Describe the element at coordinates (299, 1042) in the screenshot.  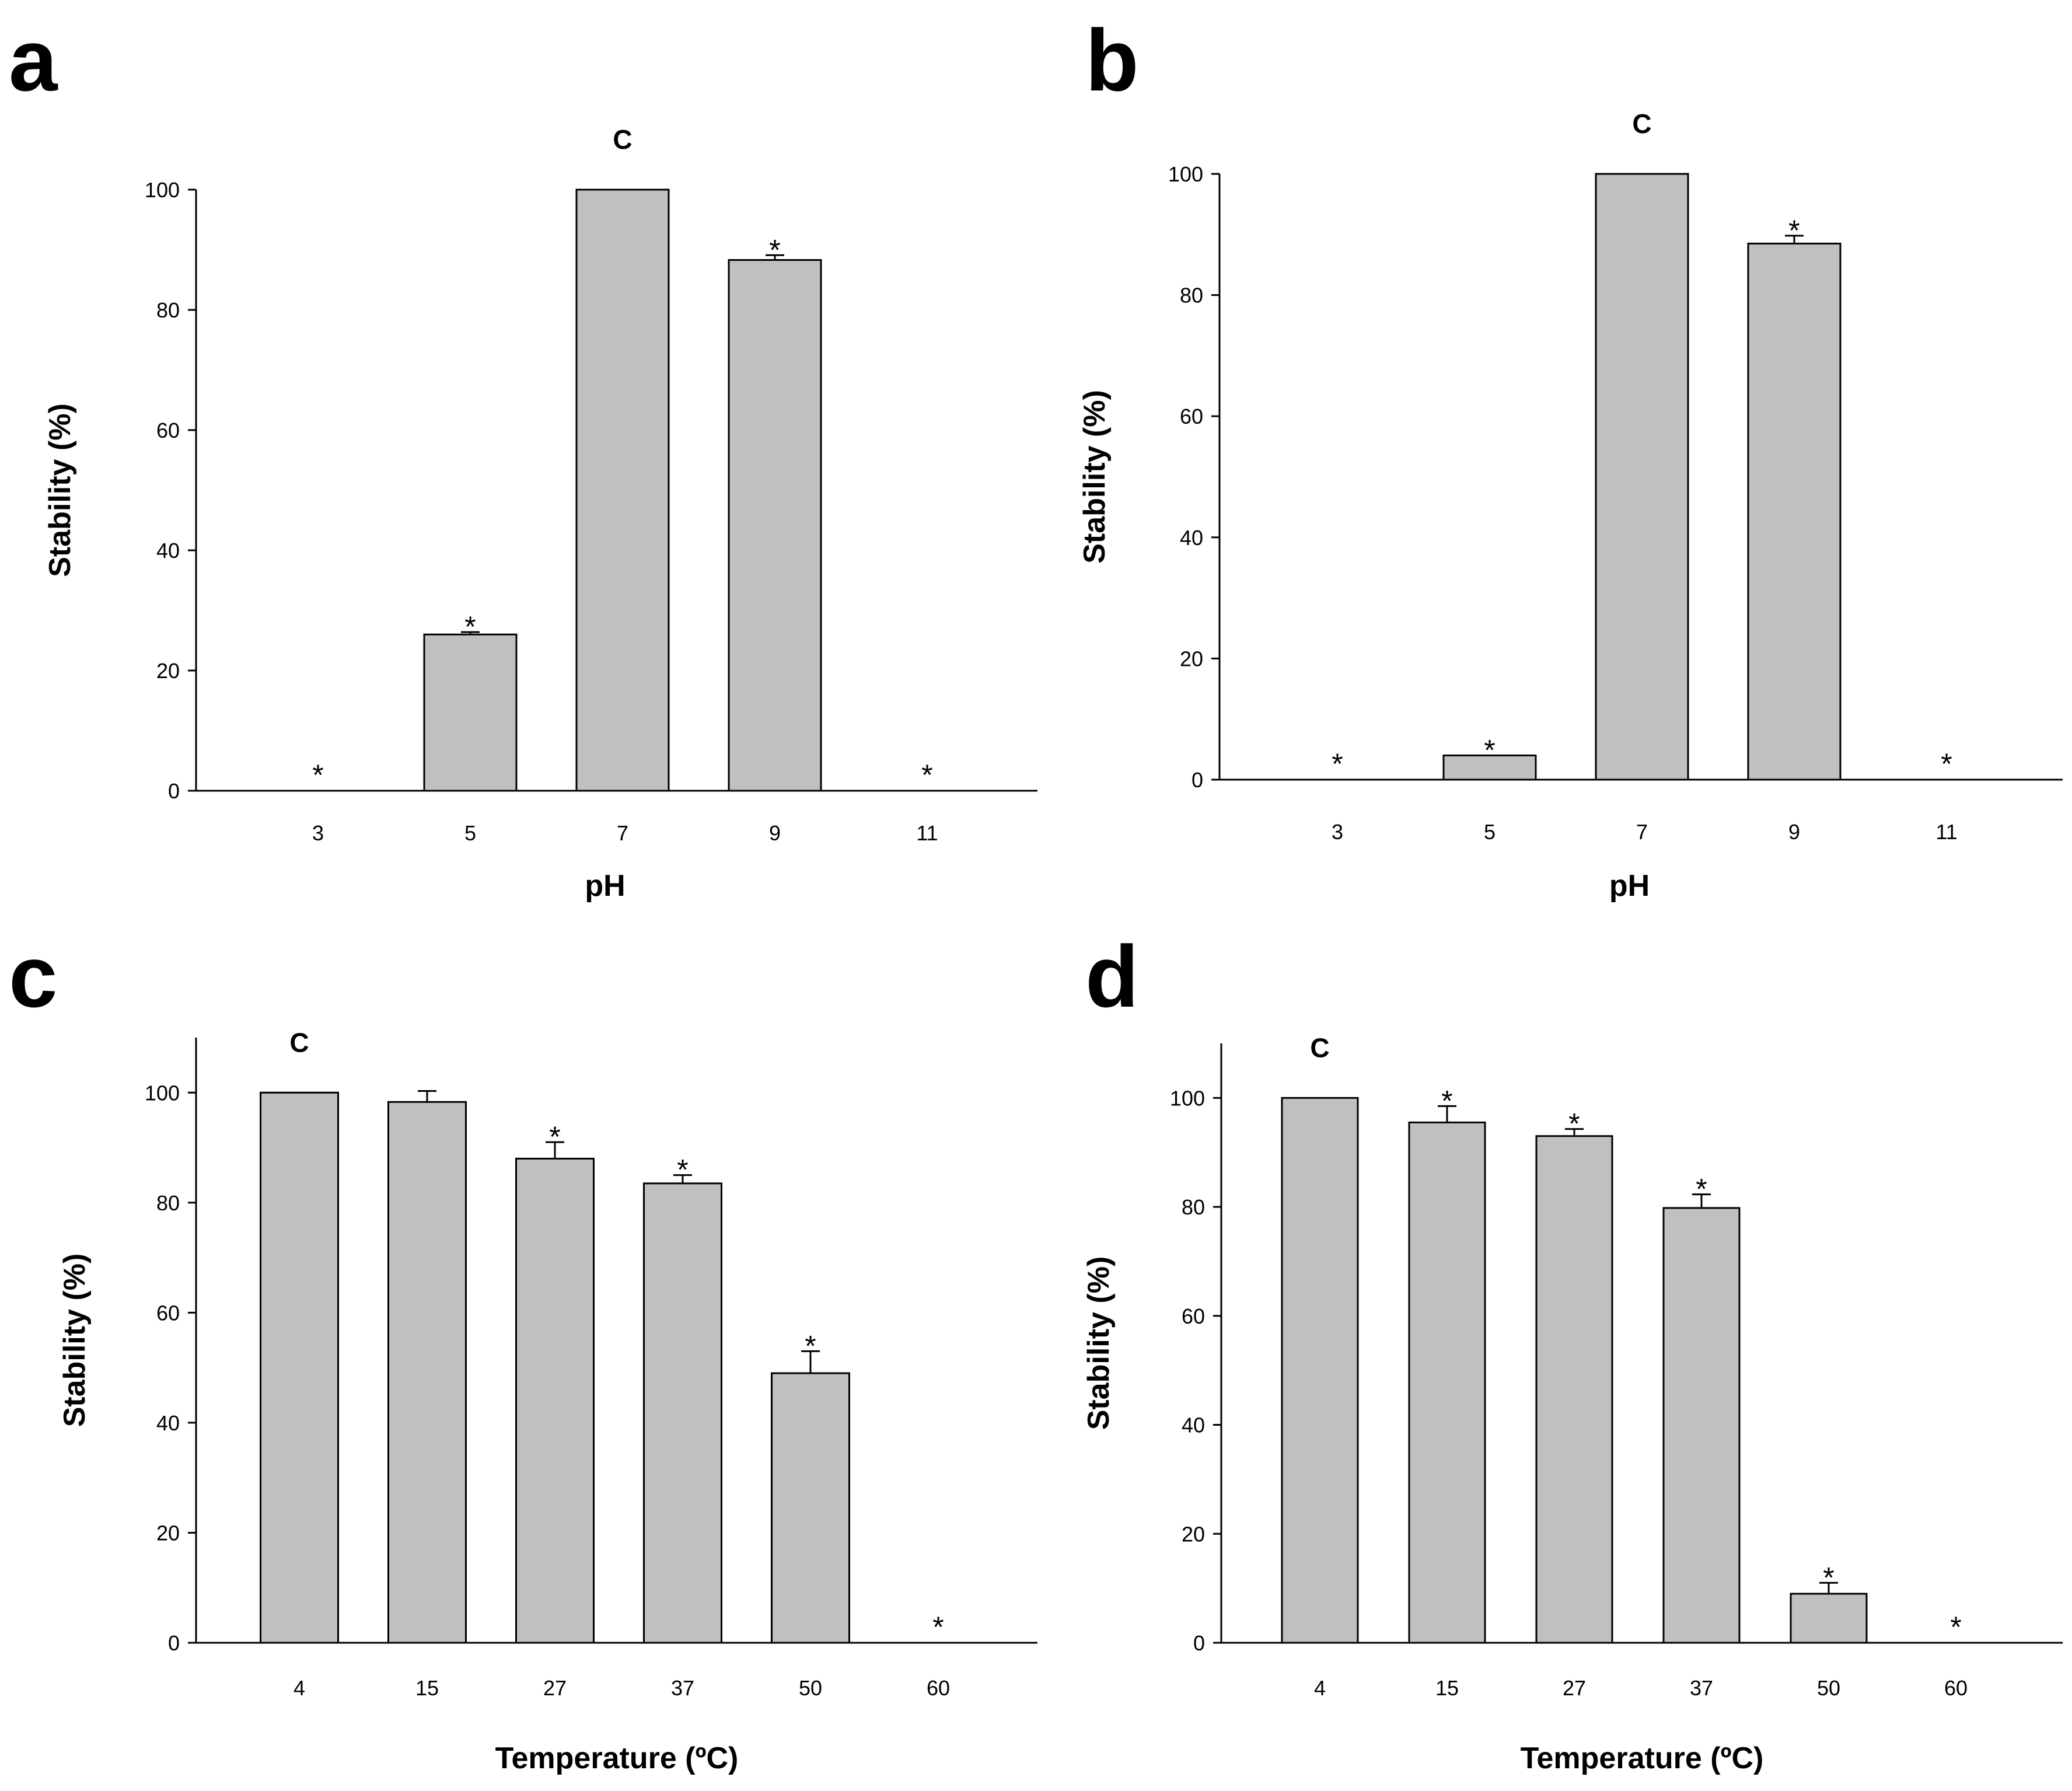
I see `annotation-c-4: C` at that location.